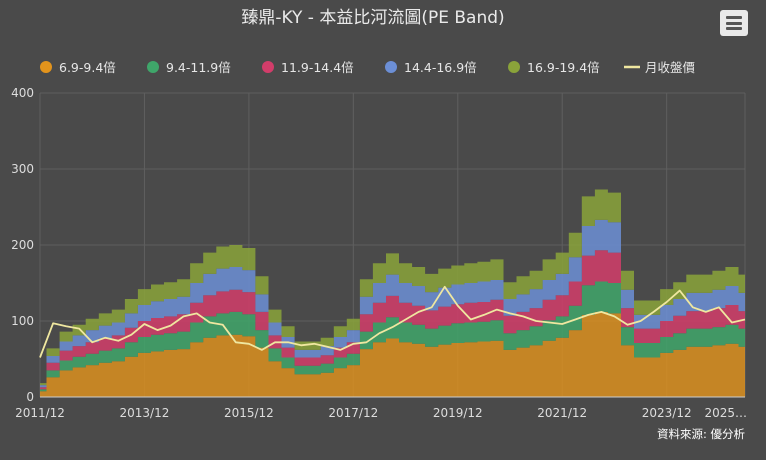  What do you see at coordinates (22, 169) in the screenshot?
I see `y-tick-label: 300` at bounding box center [22, 169].